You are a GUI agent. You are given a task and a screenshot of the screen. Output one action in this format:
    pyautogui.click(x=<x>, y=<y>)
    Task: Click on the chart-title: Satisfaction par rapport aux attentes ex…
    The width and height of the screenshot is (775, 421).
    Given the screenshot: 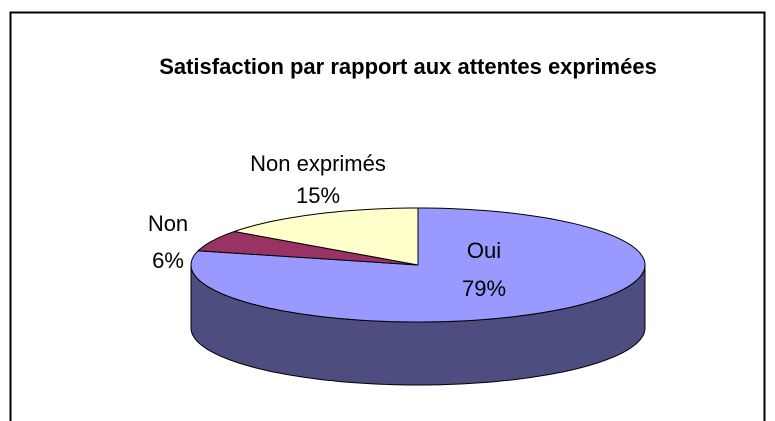 What is the action you would take?
    pyautogui.click(x=408, y=66)
    